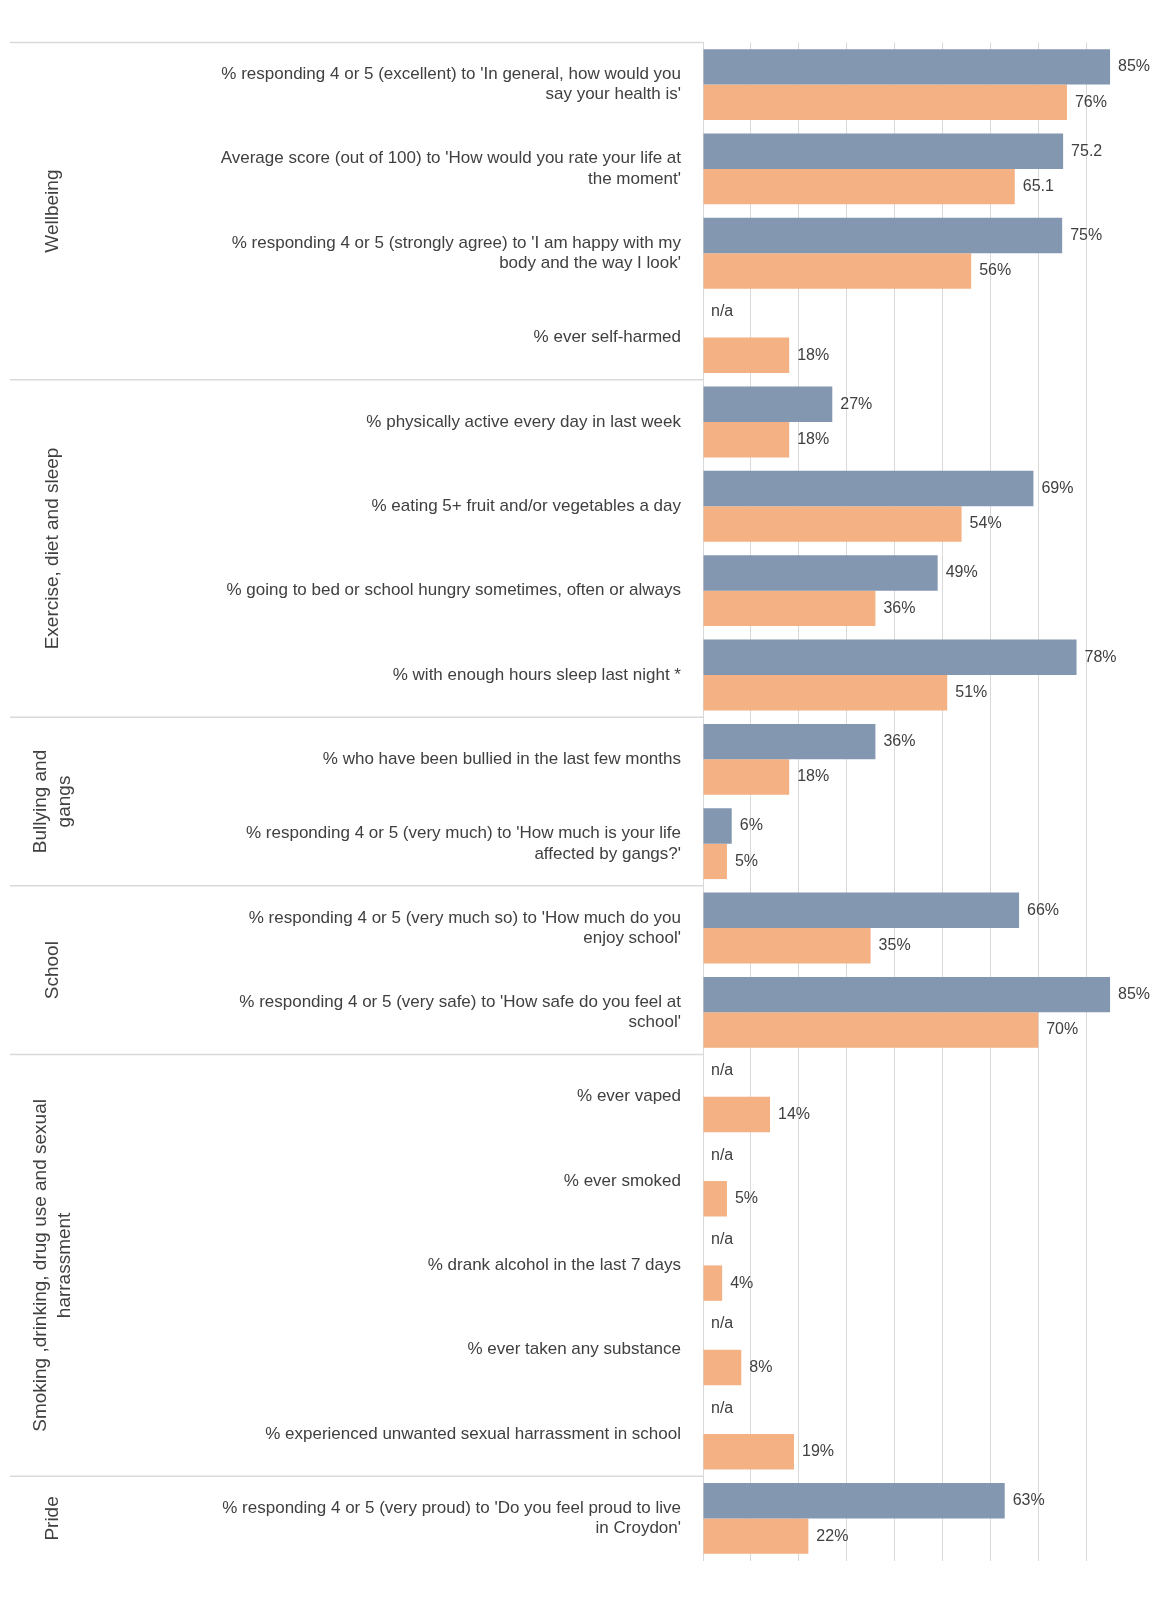 The image size is (1174, 1603). Describe the element at coordinates (1028, 1500) in the screenshot. I see `data-label: 63%` at that location.